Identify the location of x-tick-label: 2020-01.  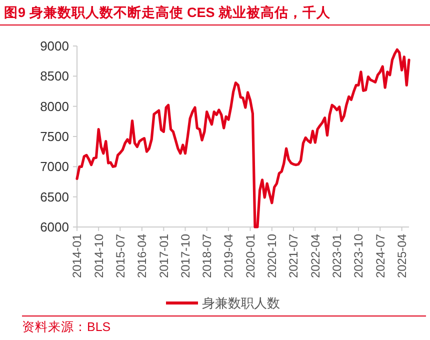
(250, 256).